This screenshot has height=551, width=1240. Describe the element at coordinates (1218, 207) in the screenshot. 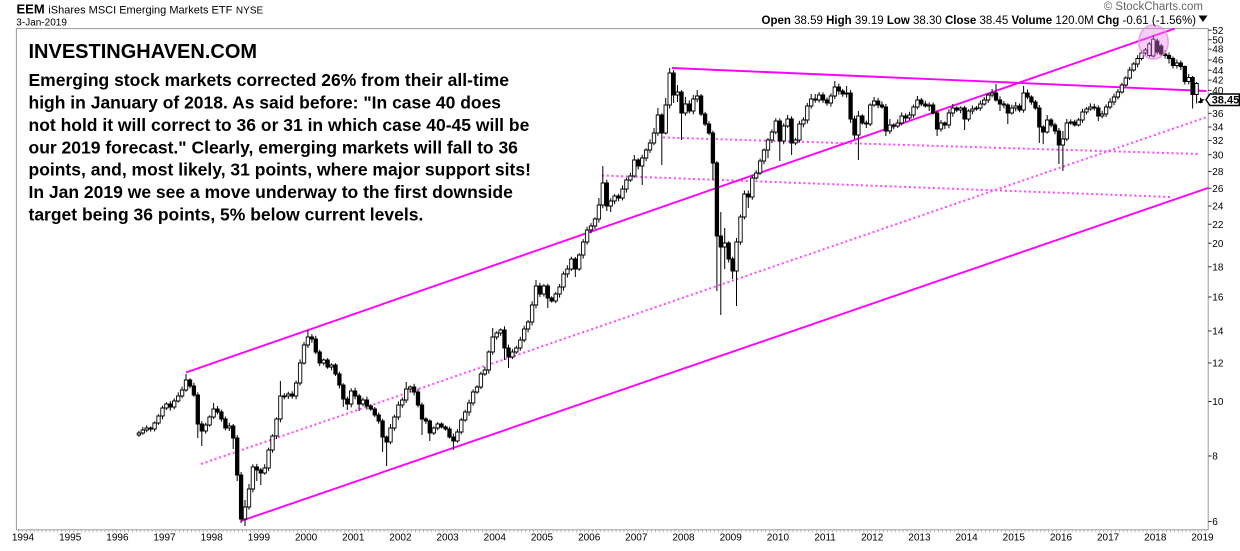

I see `svg-text: 24` at that location.